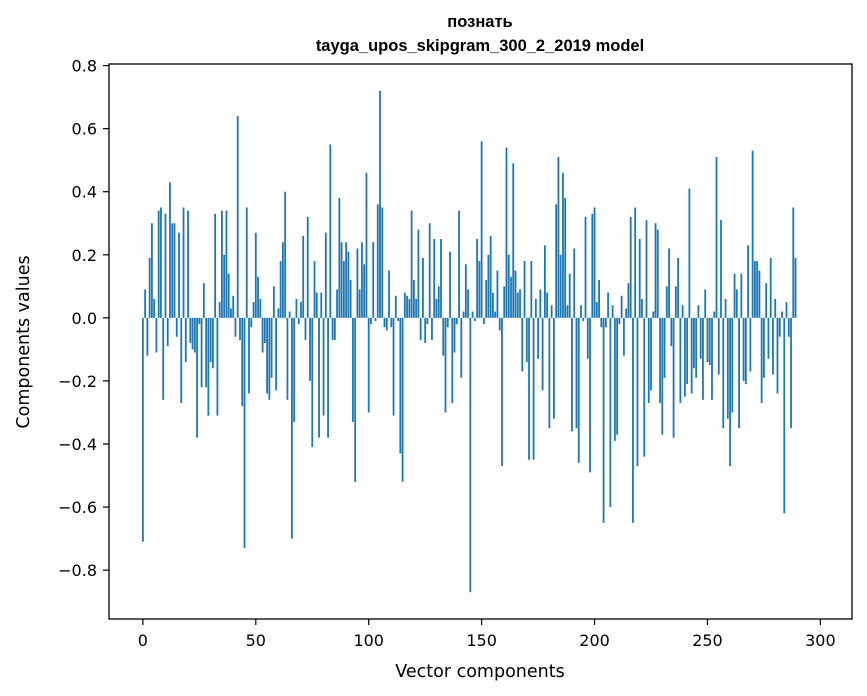 Image resolution: width=867 pixels, height=696 pixels. What do you see at coordinates (479, 22) in the screenshot?
I see `chart-title: познать` at bounding box center [479, 22].